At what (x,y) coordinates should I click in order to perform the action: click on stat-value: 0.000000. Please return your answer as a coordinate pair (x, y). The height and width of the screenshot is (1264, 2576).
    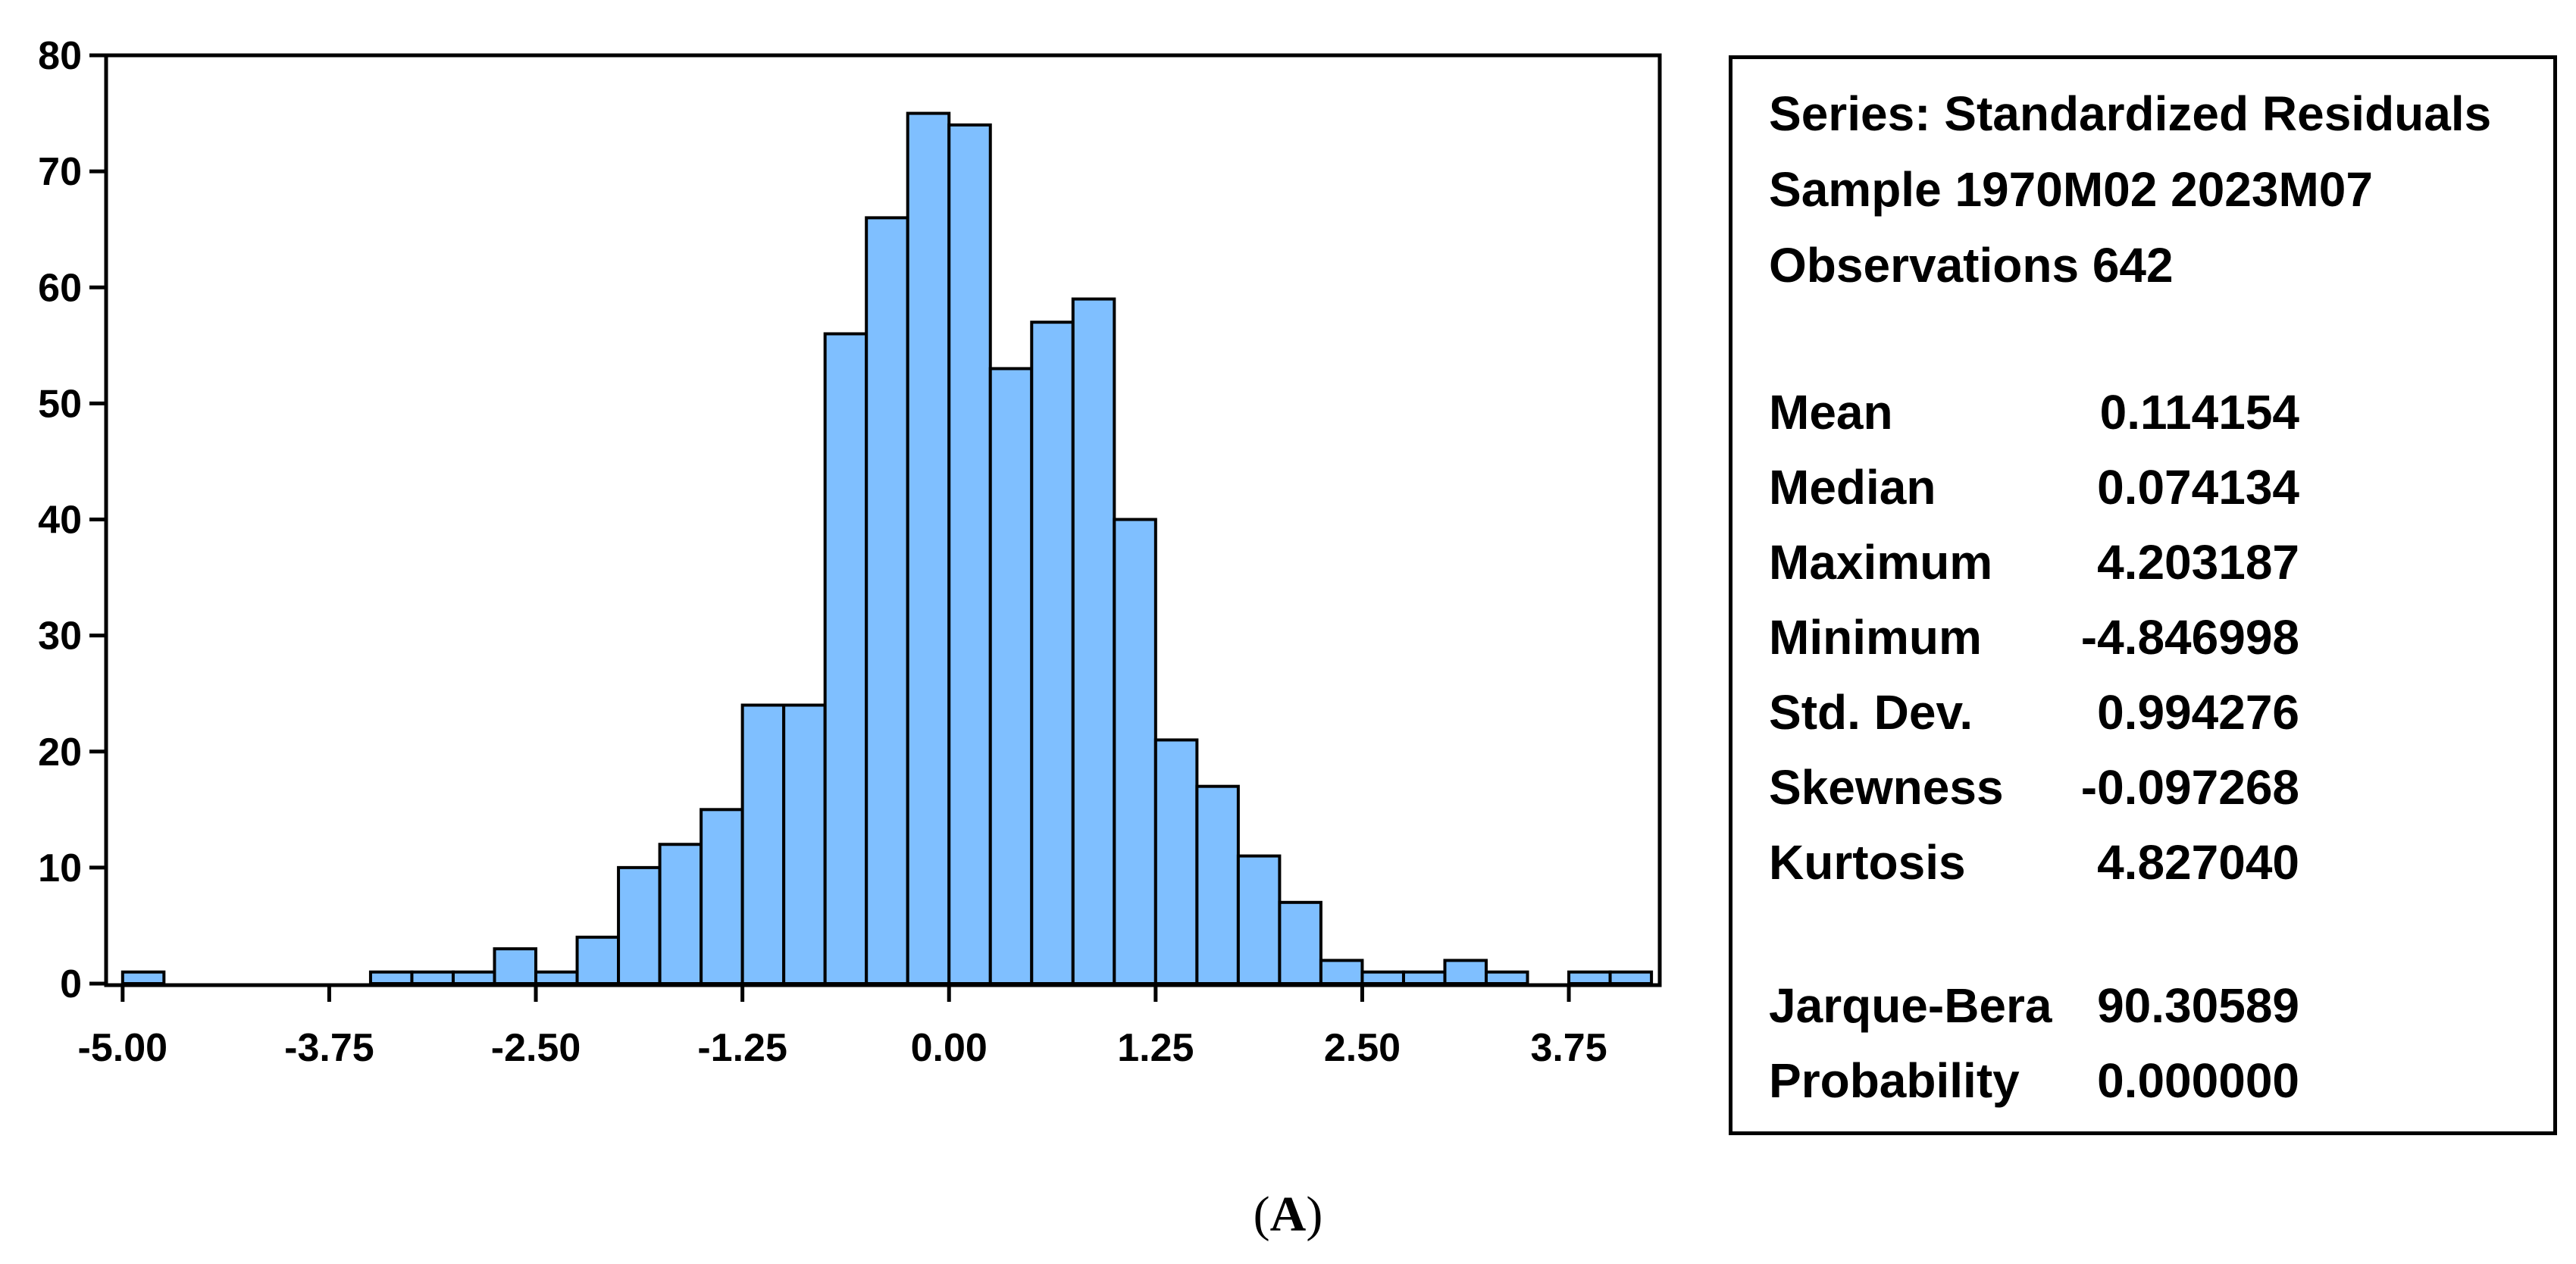
    Looking at the image, I should click on (2198, 1080).